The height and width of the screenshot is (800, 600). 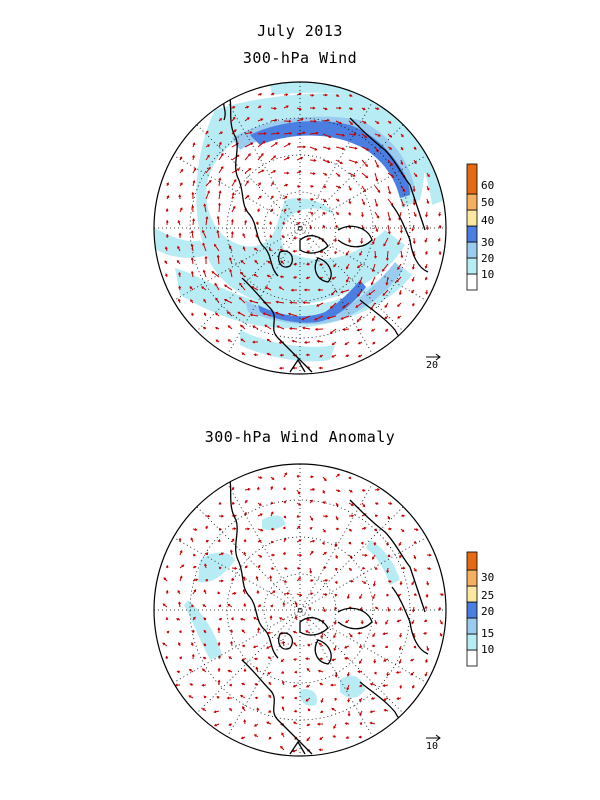 What do you see at coordinates (487, 185) in the screenshot?
I see `panel1-colorbar-label-60: 60` at bounding box center [487, 185].